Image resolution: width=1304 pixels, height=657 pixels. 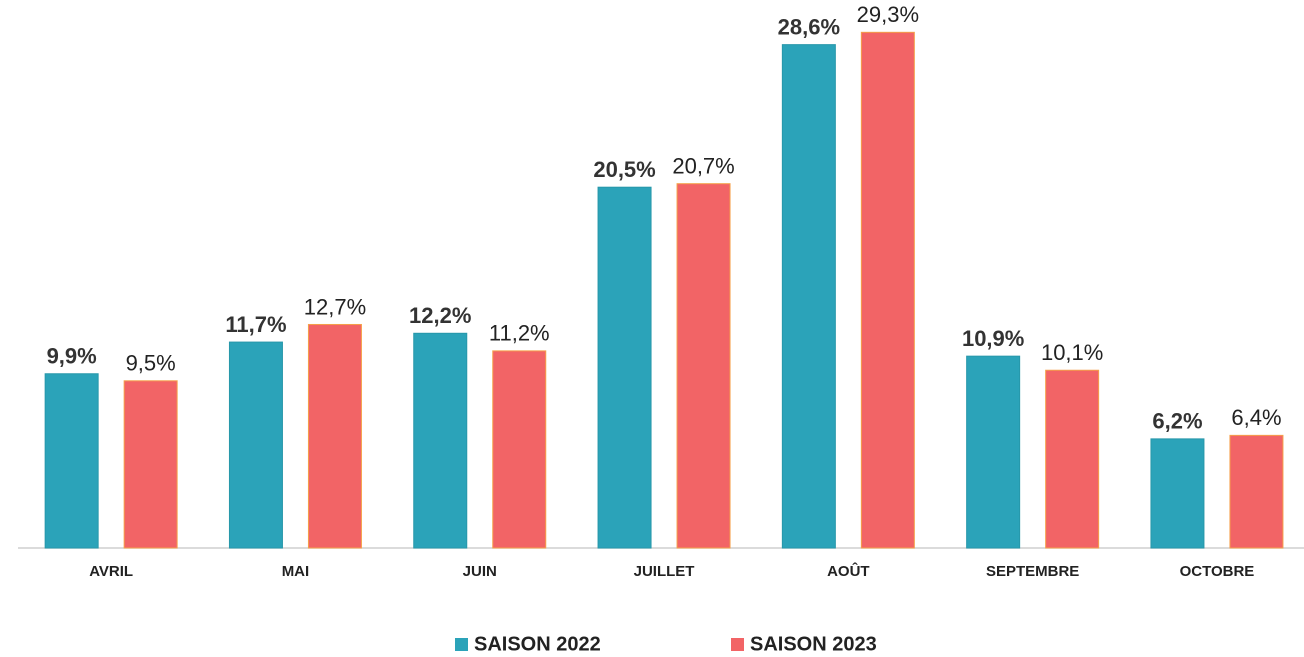 I want to click on value-label: 10,1%, so click(x=1072, y=352).